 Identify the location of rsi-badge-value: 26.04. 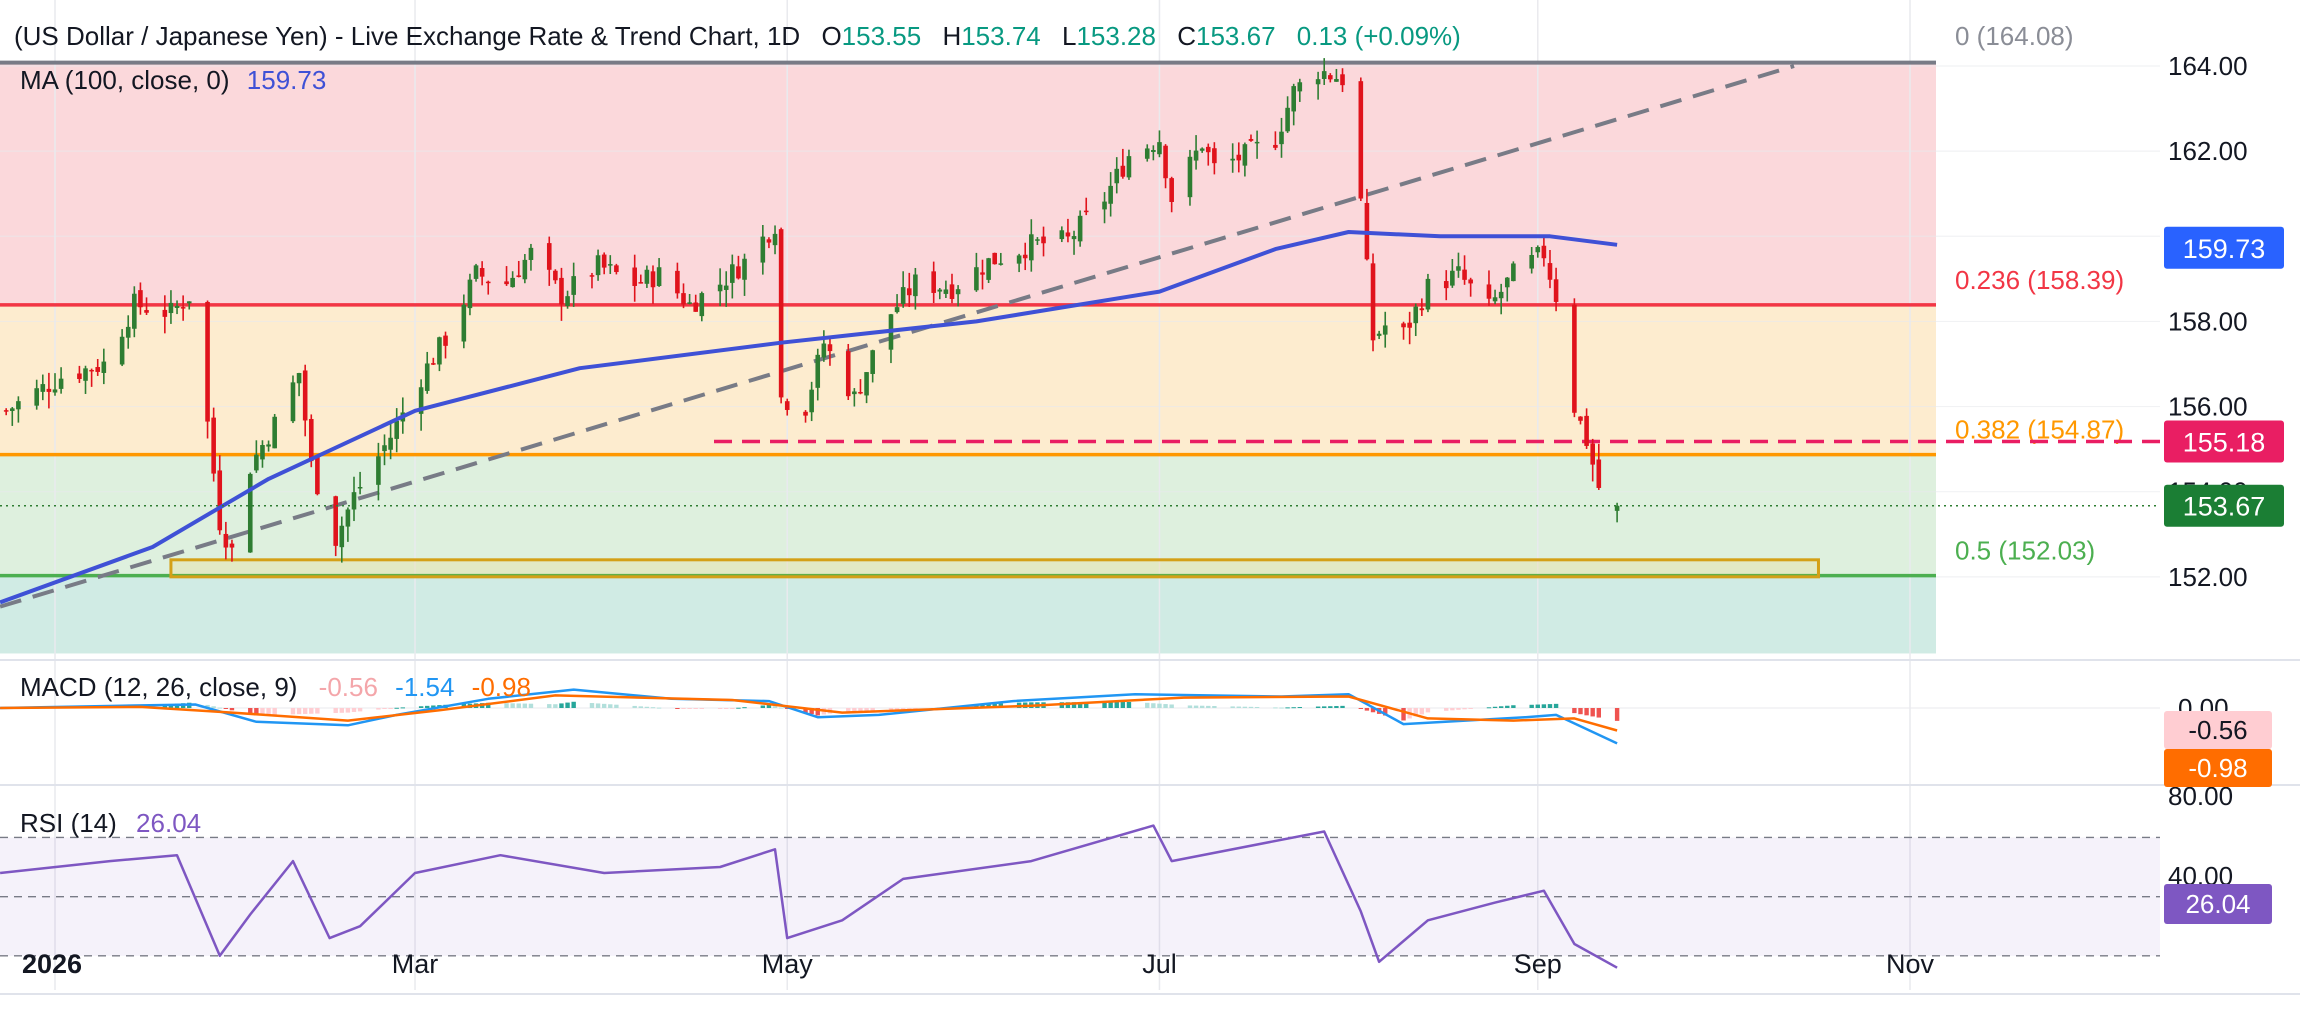
(2217, 904).